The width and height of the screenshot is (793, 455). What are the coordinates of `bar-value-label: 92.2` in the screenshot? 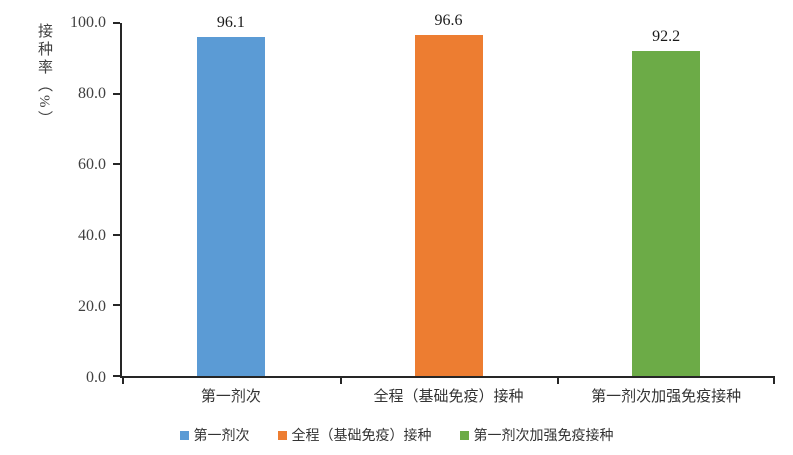 It's located at (666, 36).